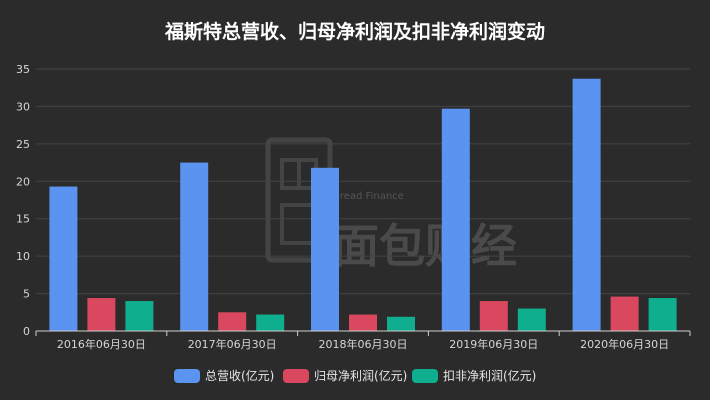  I want to click on y-tick-label: 10, so click(23, 256).